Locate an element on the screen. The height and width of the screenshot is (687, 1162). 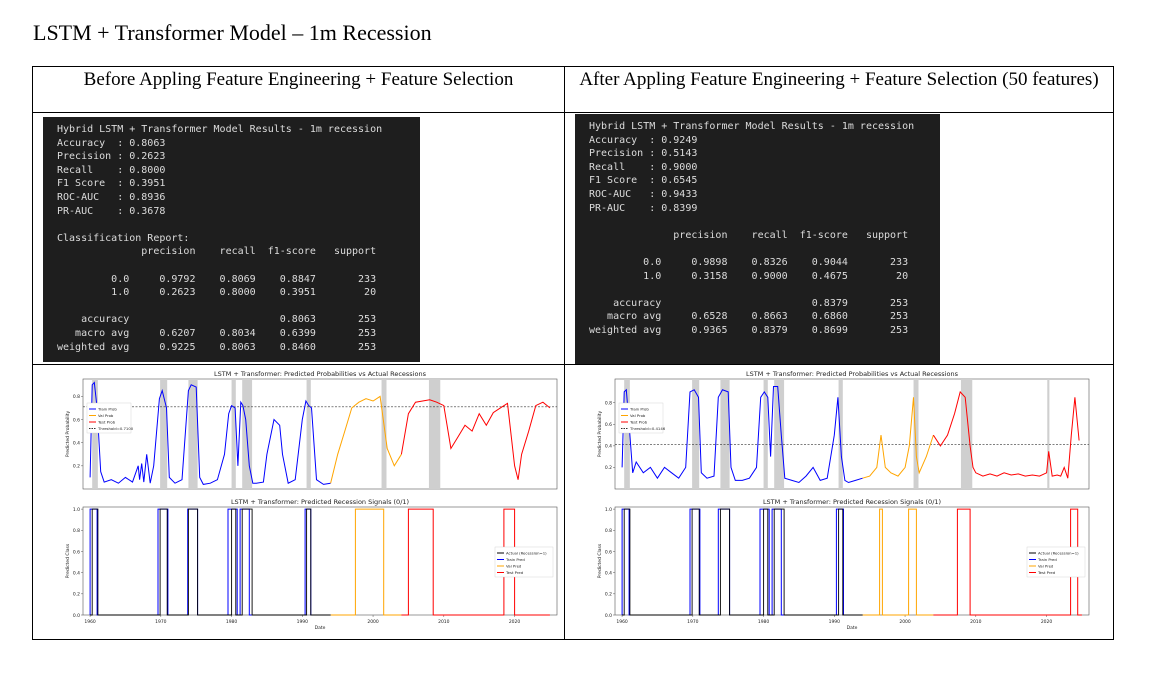
metric-line: Recall : 0.8000 is located at coordinates (111, 170).